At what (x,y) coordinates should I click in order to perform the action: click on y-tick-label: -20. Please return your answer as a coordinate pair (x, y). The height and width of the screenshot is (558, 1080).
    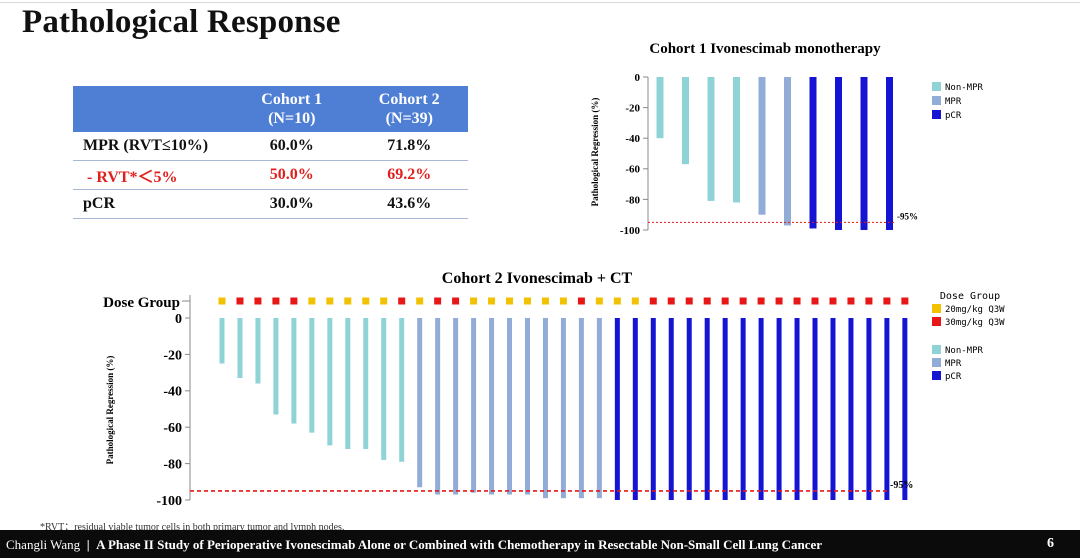
    Looking at the image, I should click on (172, 355).